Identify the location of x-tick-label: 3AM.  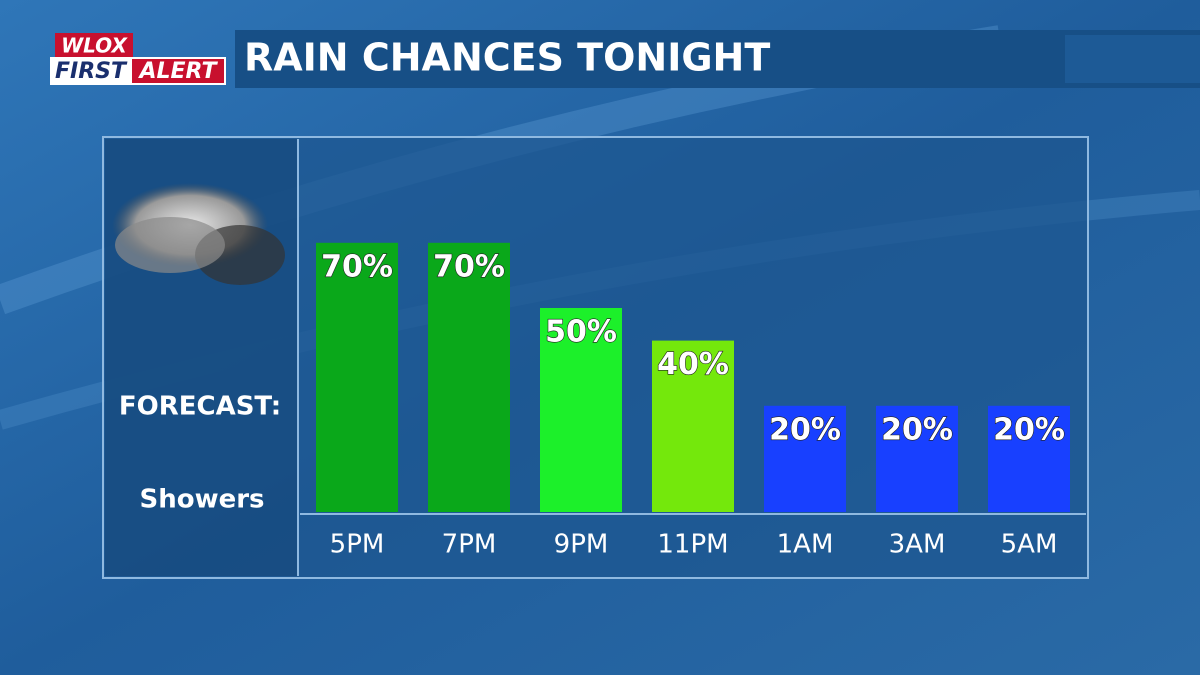
(917, 545).